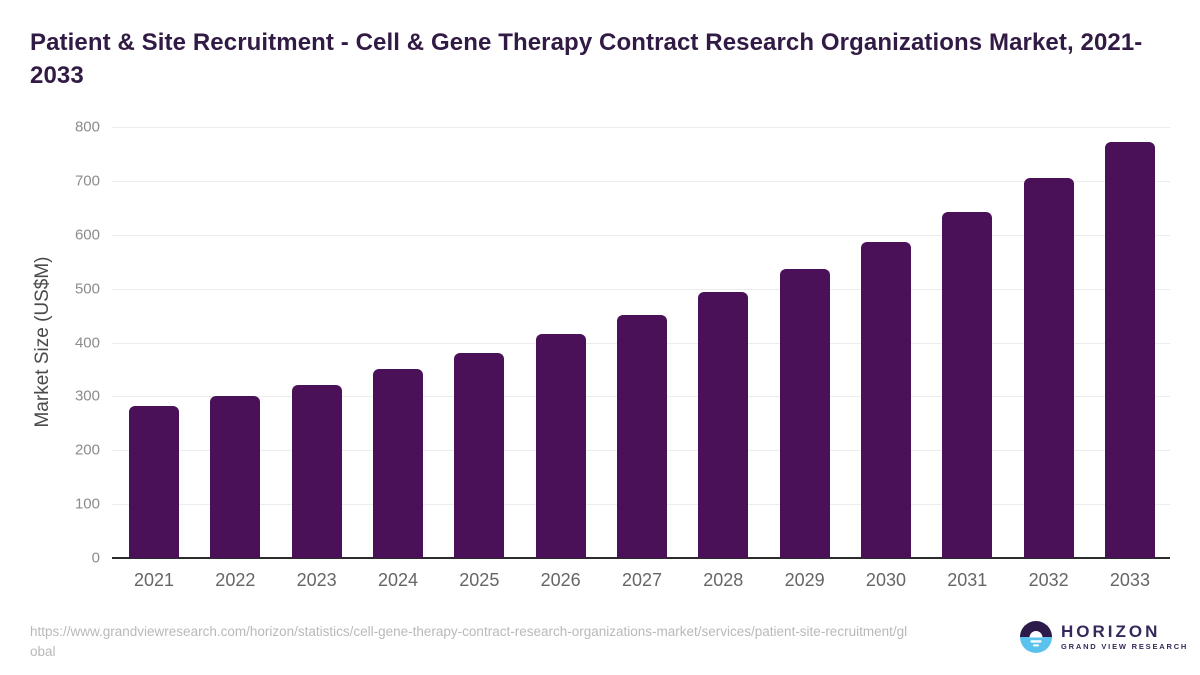 Image resolution: width=1200 pixels, height=675 pixels. What do you see at coordinates (479, 455) in the screenshot?
I see `bar-2025` at bounding box center [479, 455].